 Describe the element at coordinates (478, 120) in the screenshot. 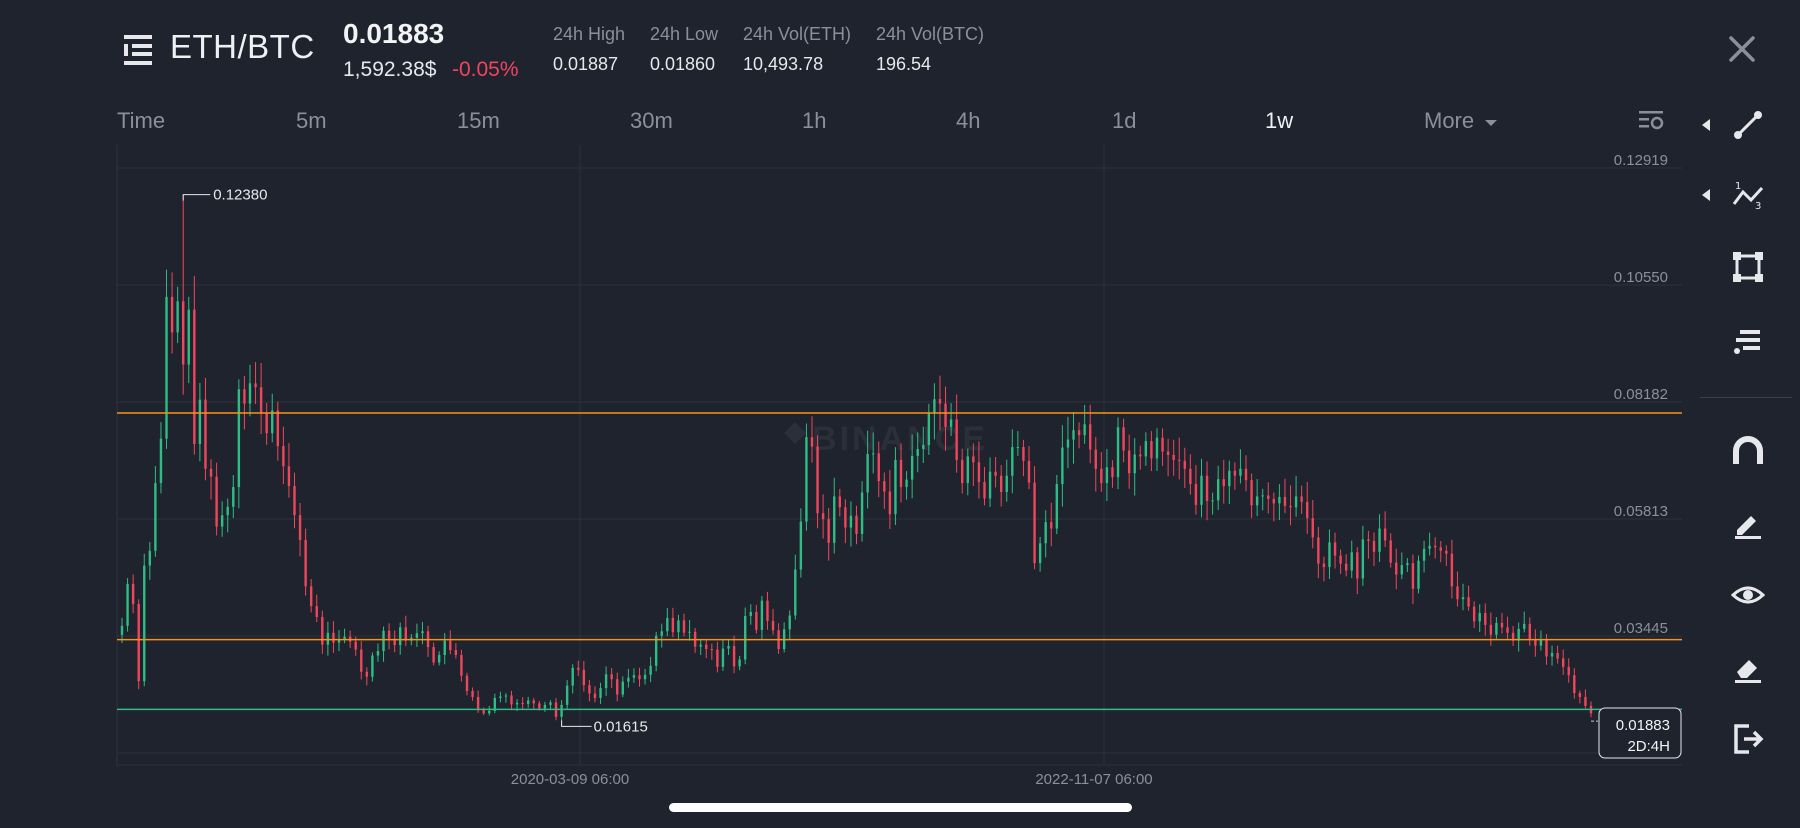

I see `tab-15m: 15m` at that location.